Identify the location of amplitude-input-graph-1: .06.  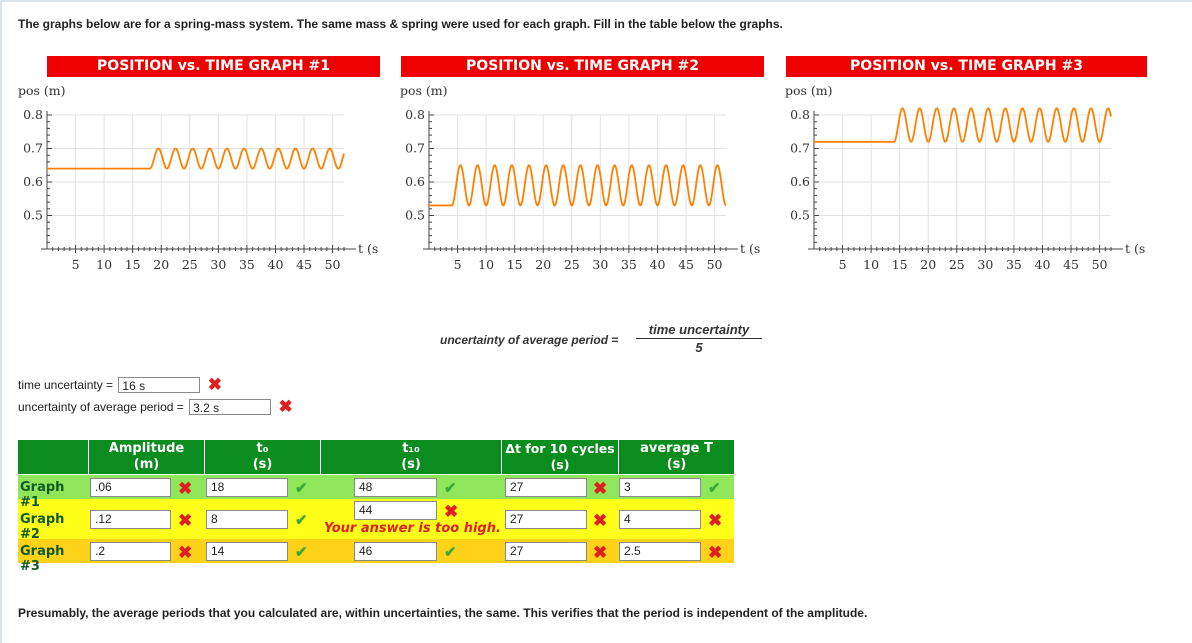
(130, 487).